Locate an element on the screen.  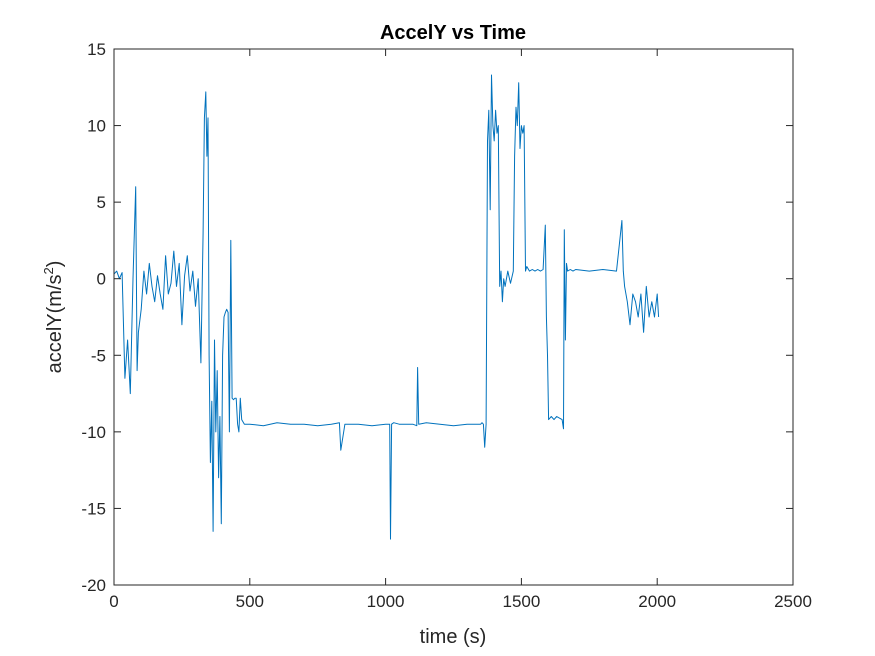
x-tick-label: 1500 is located at coordinates (521, 601).